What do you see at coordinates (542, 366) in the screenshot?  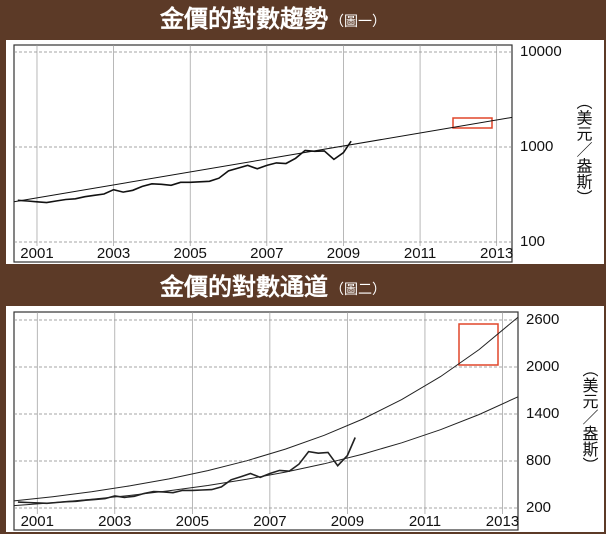 I see `y-tick-label: 2000` at bounding box center [542, 366].